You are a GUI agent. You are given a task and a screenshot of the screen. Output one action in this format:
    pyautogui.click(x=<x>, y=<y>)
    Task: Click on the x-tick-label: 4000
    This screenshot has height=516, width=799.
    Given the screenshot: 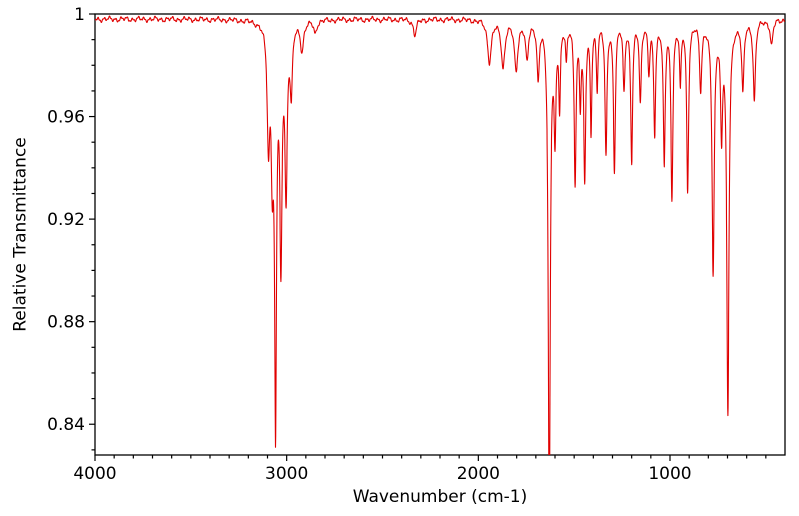 What is the action you would take?
    pyautogui.click(x=94, y=474)
    